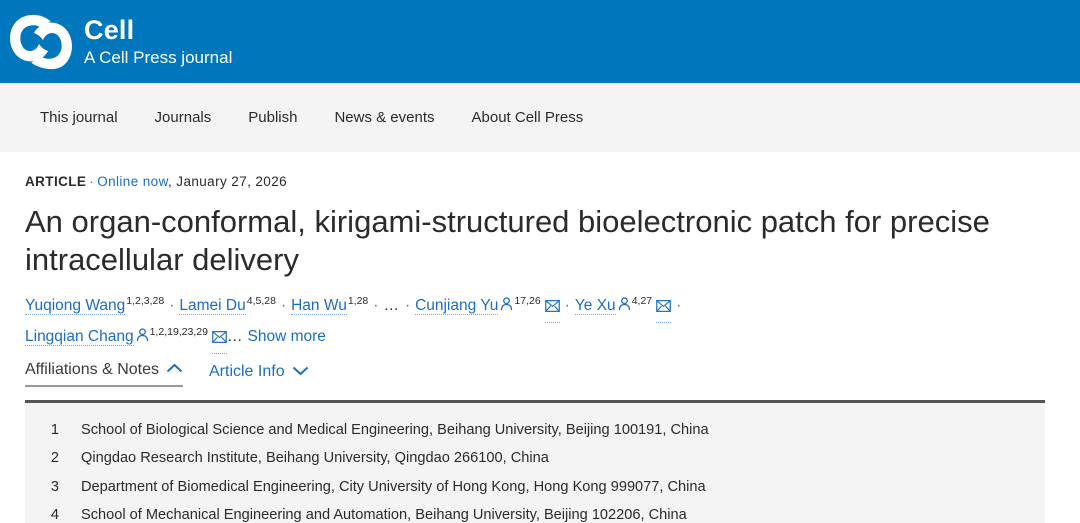  Describe the element at coordinates (178, 331) in the screenshot. I see `author-affiliation-refs: 1,2,19,23,29` at that location.